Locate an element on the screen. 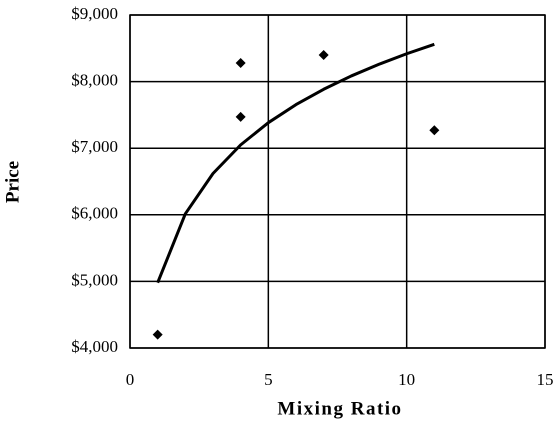  x-tick-label: 15 is located at coordinates (545, 379).